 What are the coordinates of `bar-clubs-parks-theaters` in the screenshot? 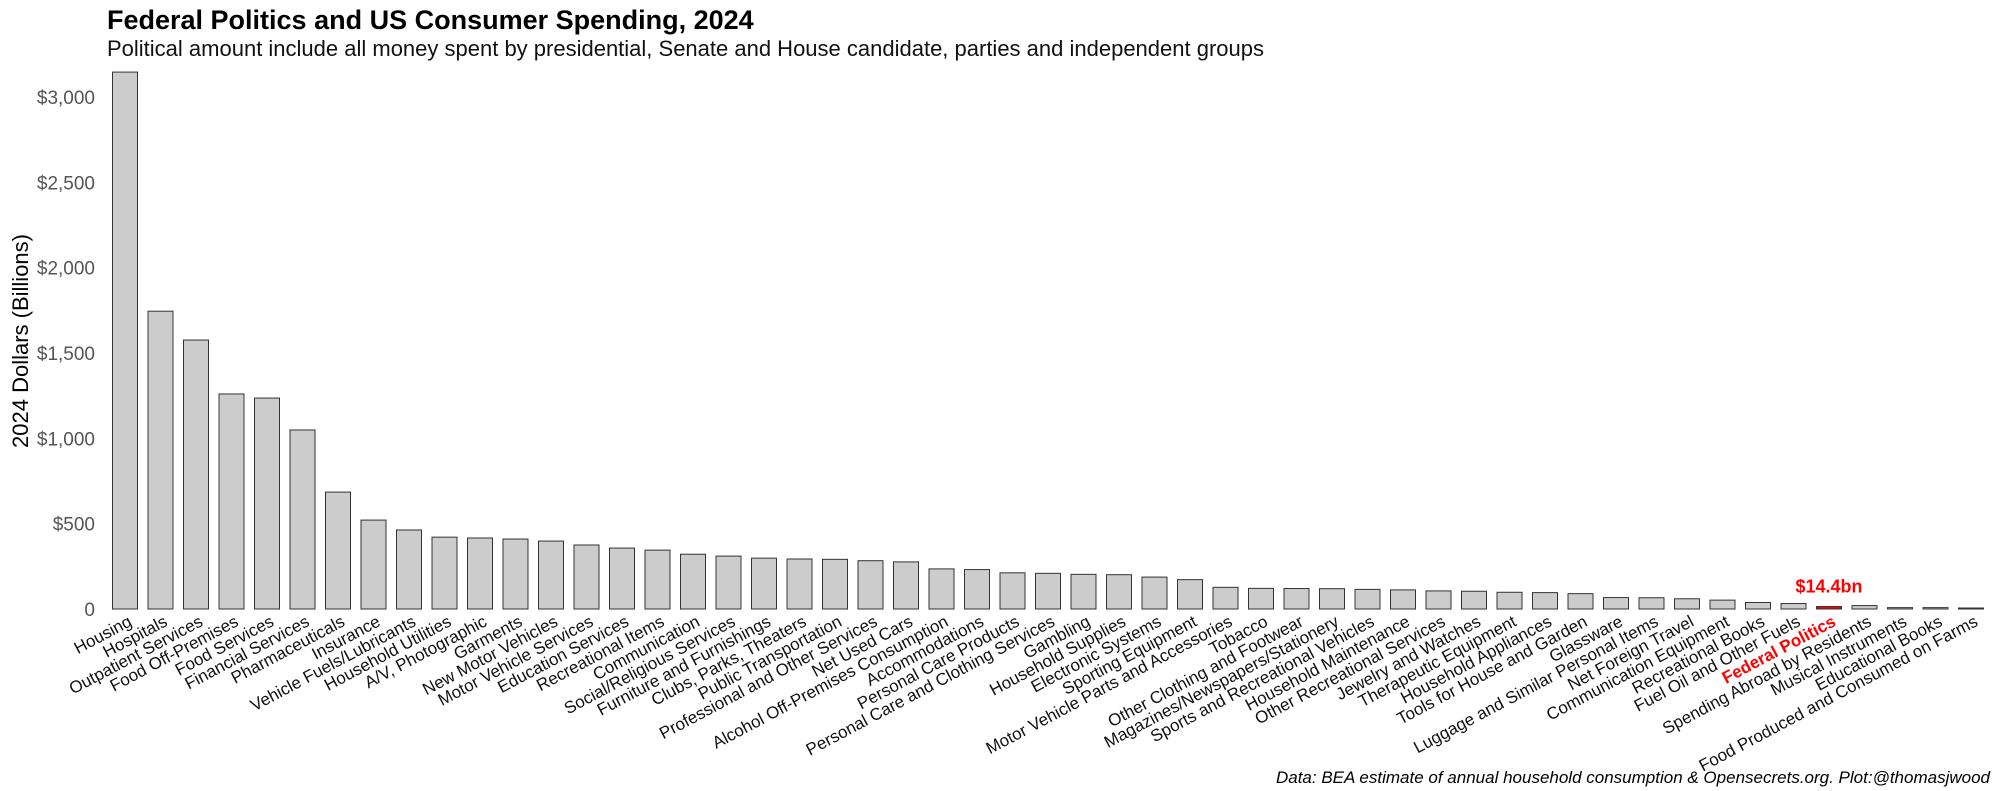 It's located at (799, 584).